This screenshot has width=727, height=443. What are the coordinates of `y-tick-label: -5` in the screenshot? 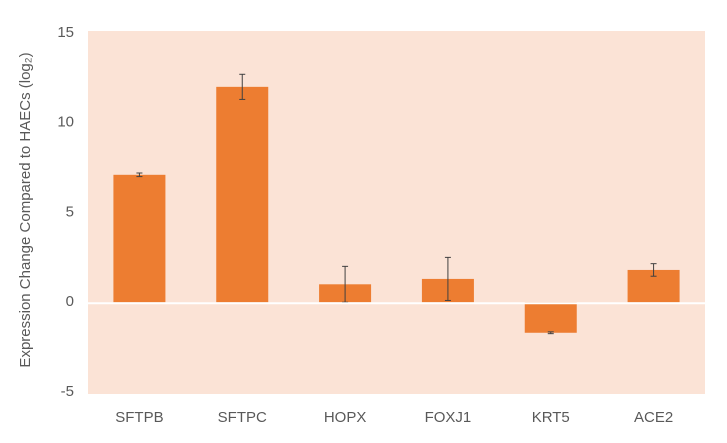 It's located at (67, 391).